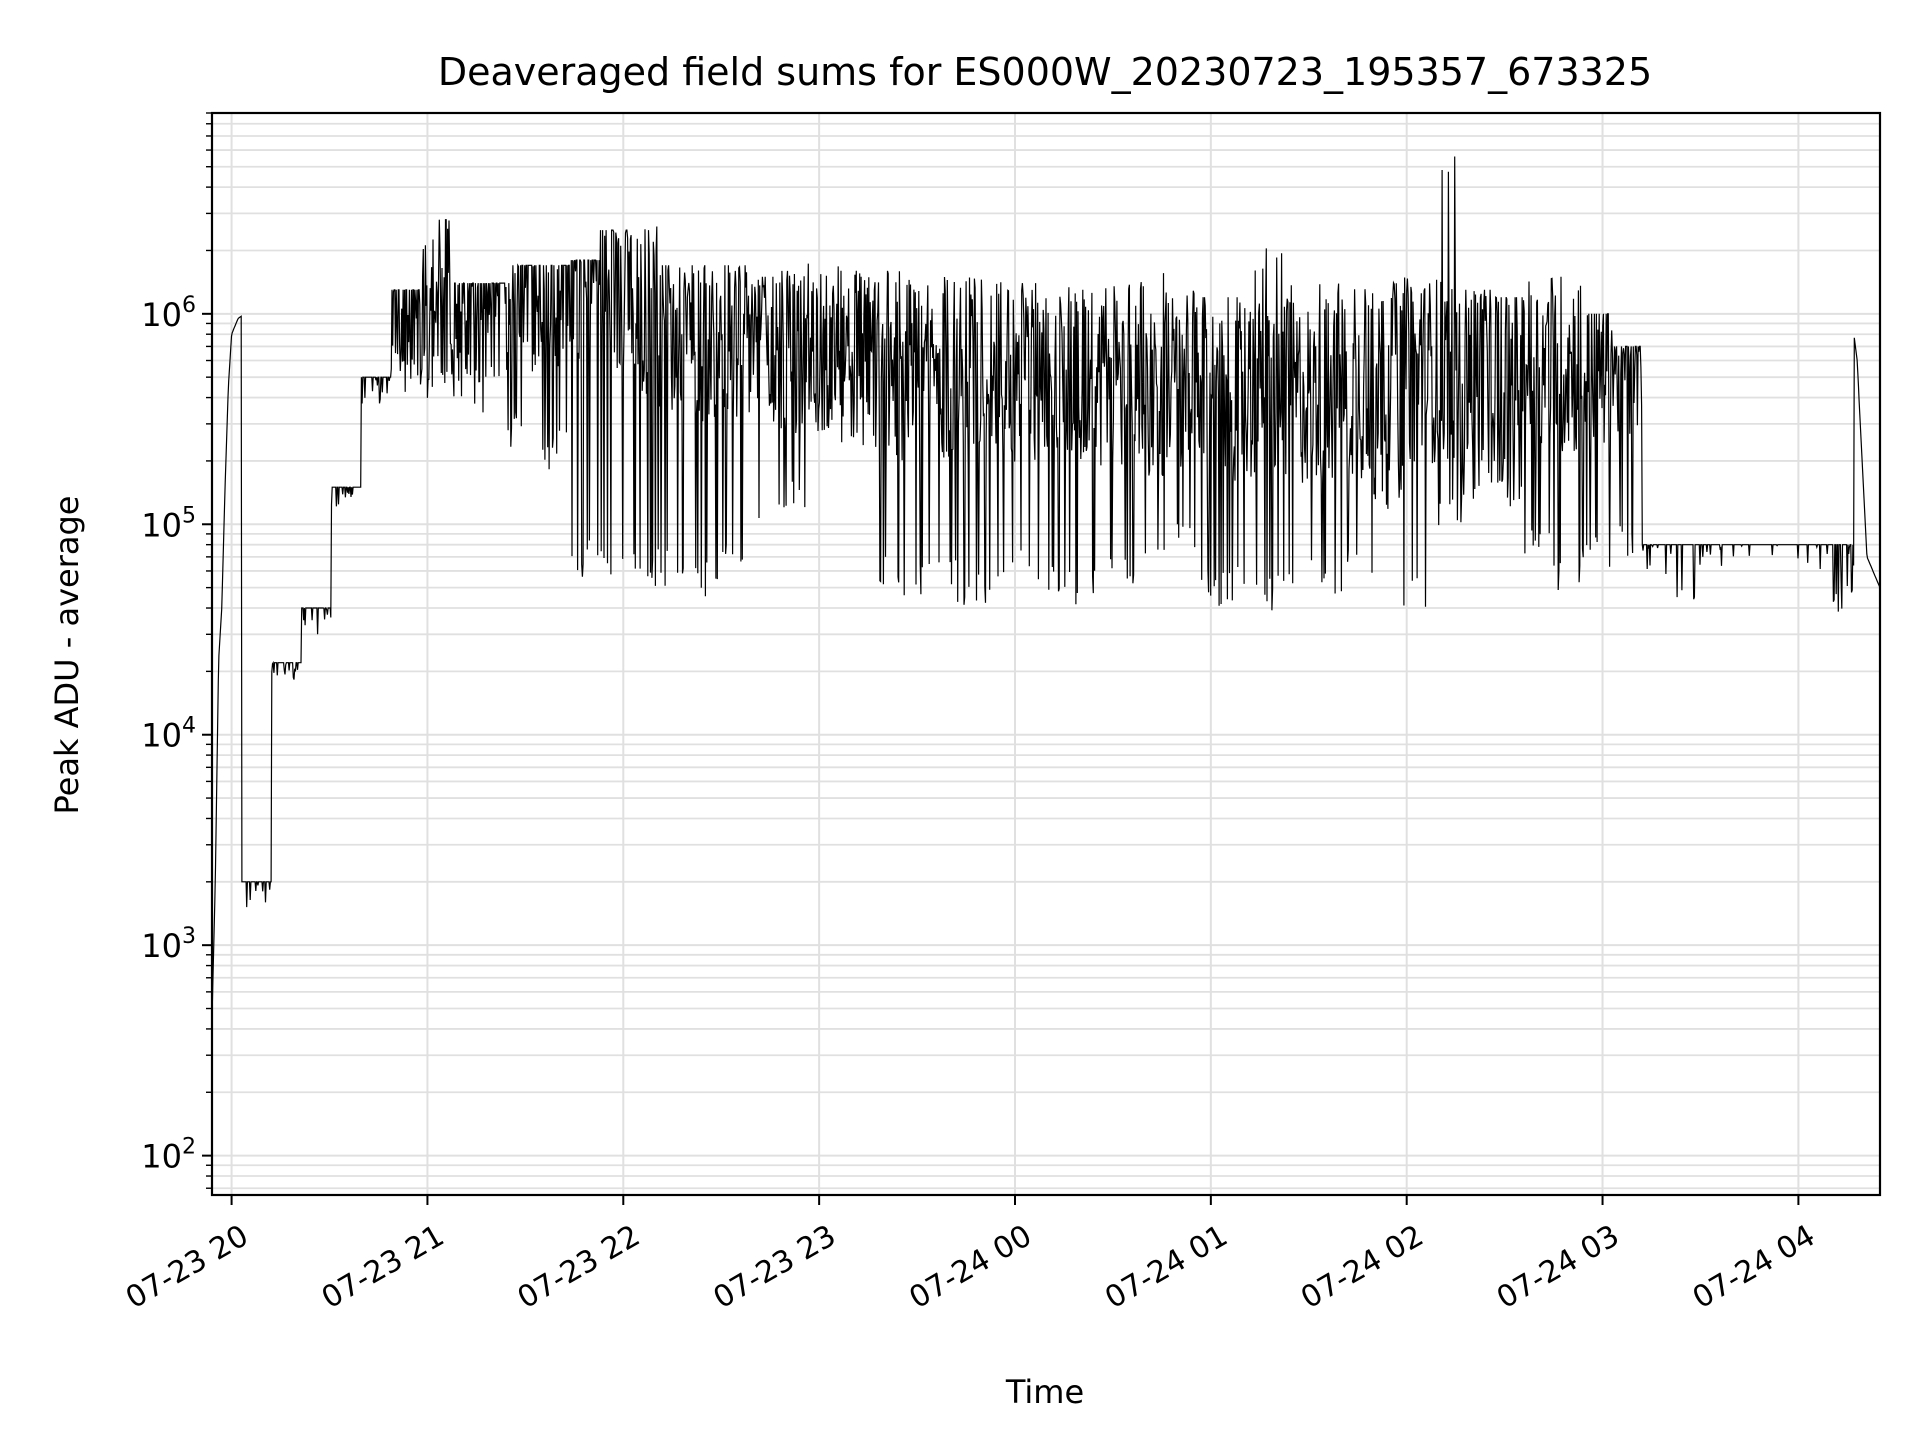 Image resolution: width=1920 pixels, height=1444 pixels. What do you see at coordinates (67, 655) in the screenshot?
I see `y-axis-label: Peak ADU - average` at bounding box center [67, 655].